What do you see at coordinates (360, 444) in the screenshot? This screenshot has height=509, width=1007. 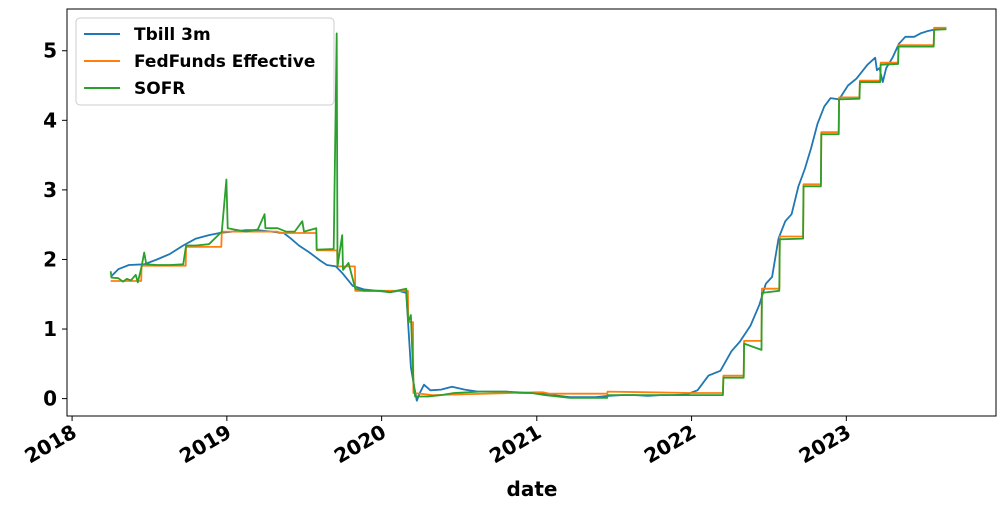 I see `x-tick-label: 2020` at bounding box center [360, 444].